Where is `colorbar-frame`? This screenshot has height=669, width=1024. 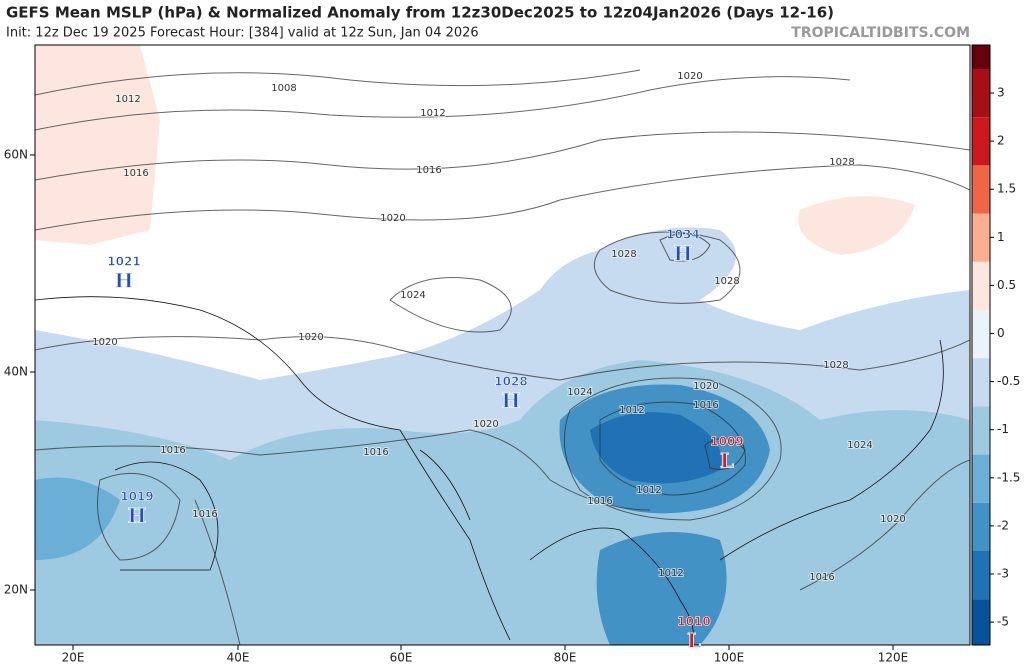
colorbar-frame is located at coordinates (981, 345).